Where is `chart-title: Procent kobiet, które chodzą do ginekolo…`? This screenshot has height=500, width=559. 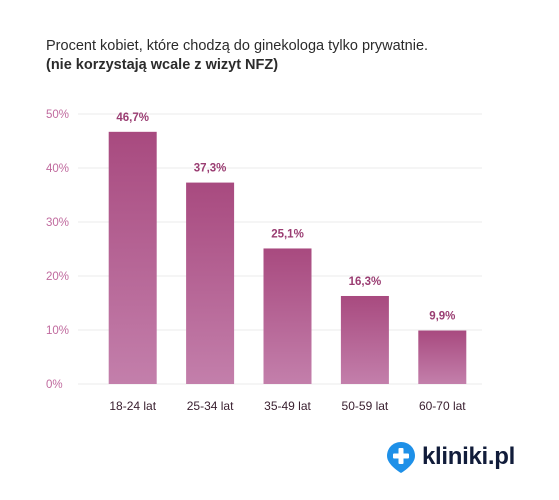
chart-title: Procent kobiet, które chodzą do ginekolo… is located at coordinates (237, 46).